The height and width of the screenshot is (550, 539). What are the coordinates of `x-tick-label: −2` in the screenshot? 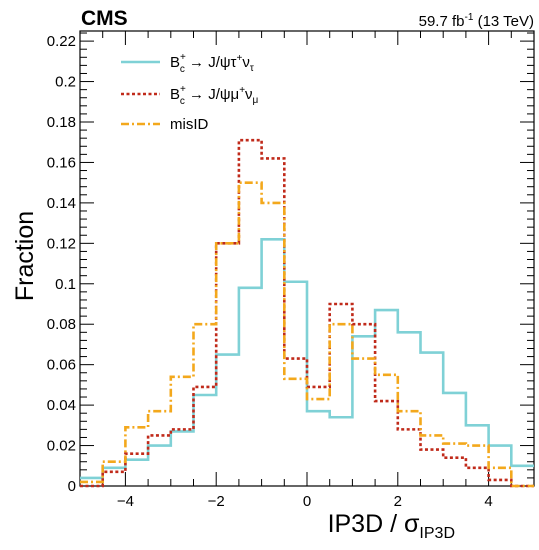 It's located at (216, 501).